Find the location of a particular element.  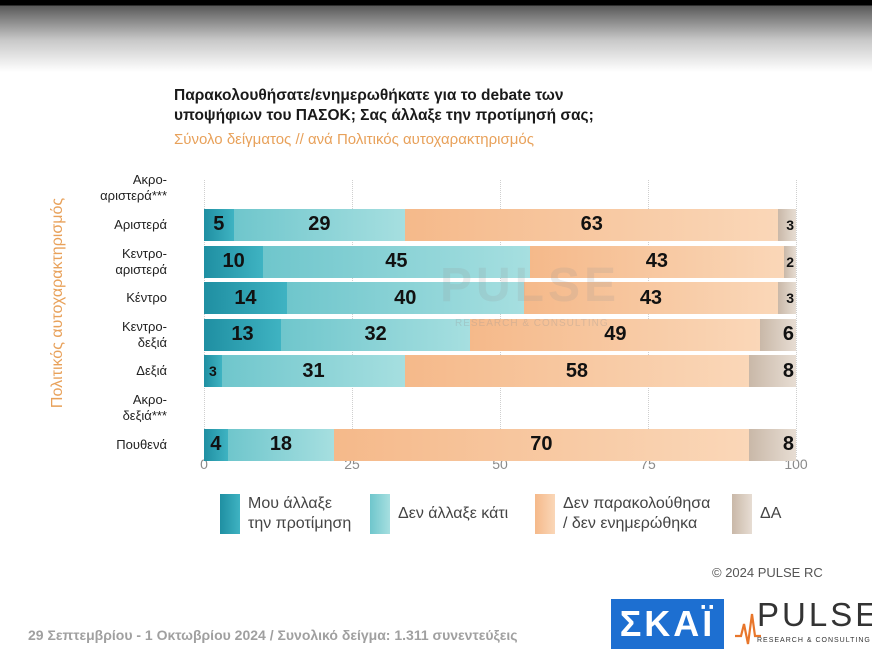

legend-label: ΔΑ is located at coordinates (770, 509).